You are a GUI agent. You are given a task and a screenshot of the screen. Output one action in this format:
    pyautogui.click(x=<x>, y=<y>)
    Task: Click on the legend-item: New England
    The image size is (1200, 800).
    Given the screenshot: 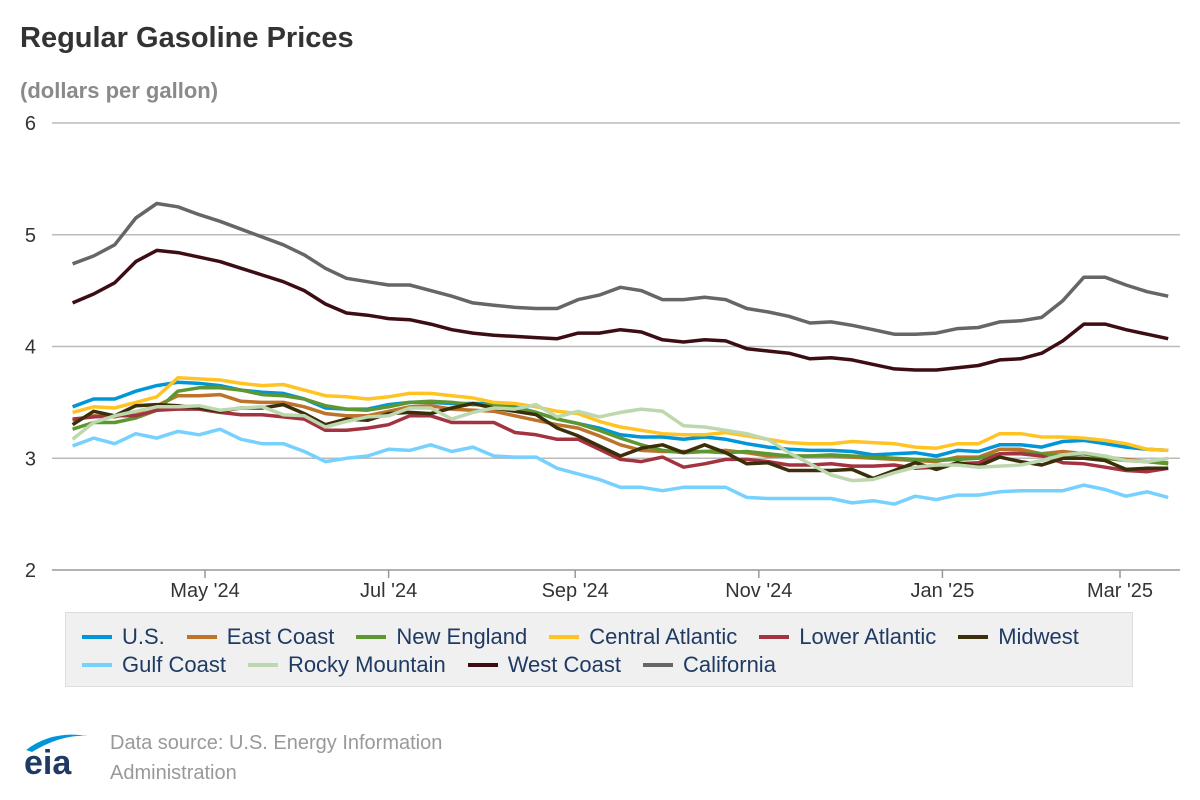 What is the action you would take?
    pyautogui.click(x=441, y=637)
    